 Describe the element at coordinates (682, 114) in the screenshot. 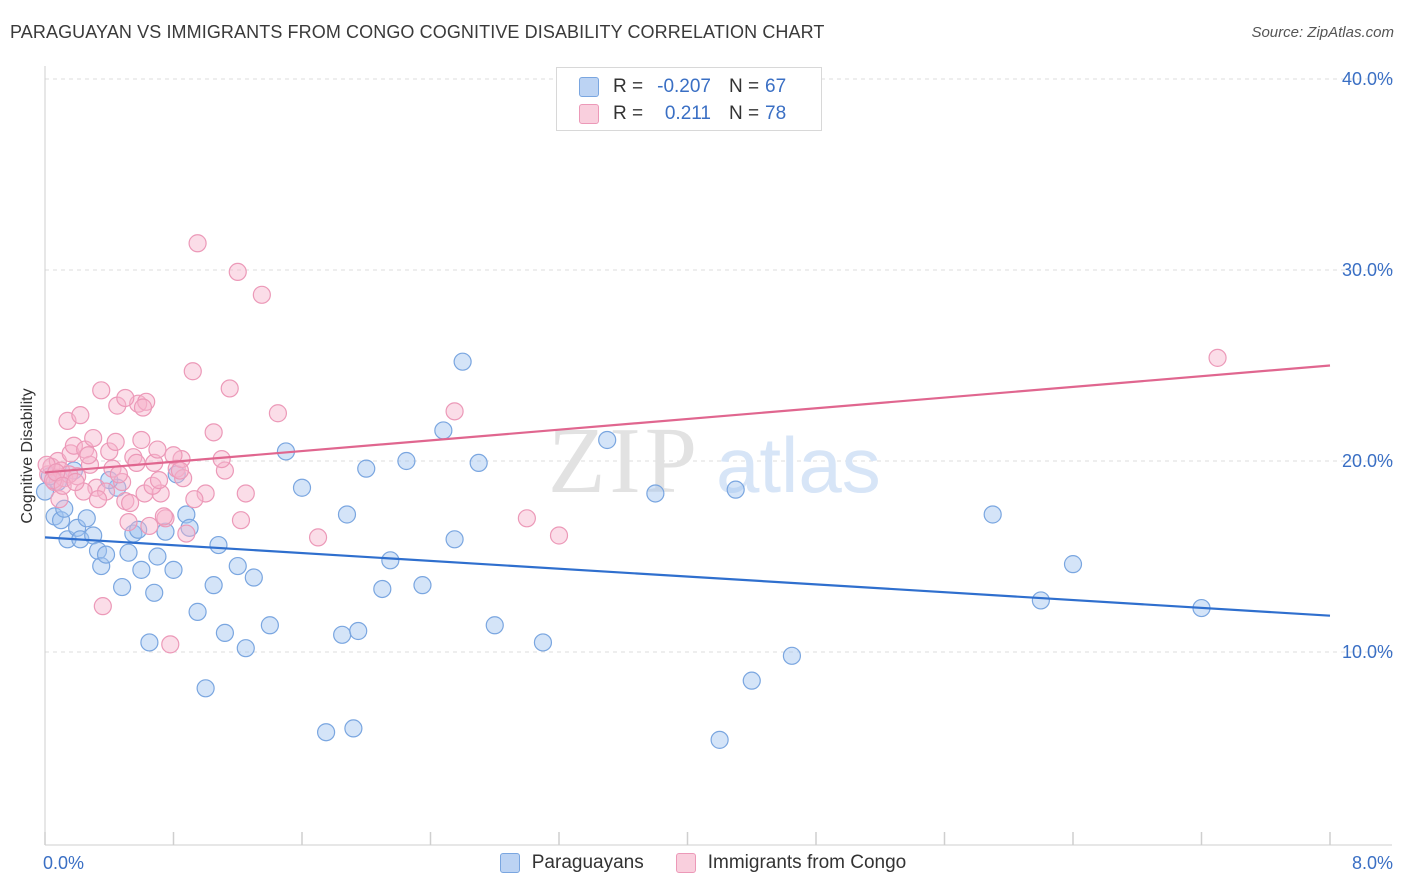

I see `legend-row-congo: R = 0.211 N = 78` at that location.